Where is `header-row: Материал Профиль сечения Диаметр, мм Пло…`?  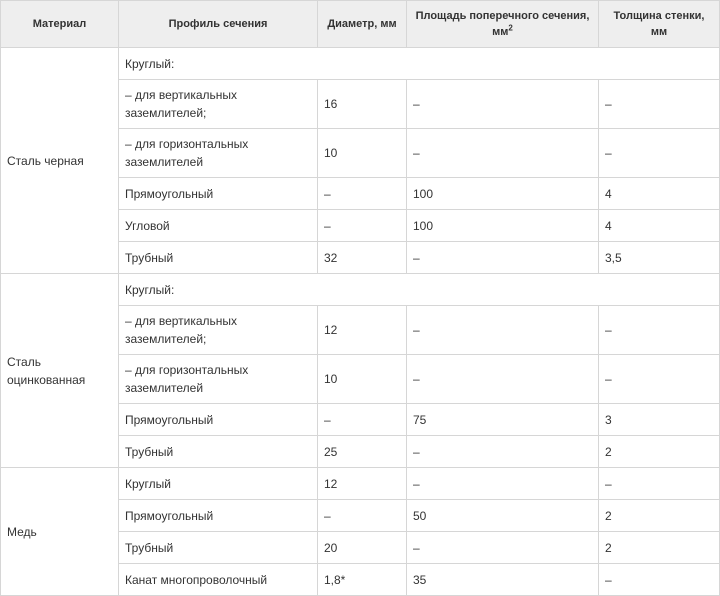
header-row: Материал Профиль сечения Диаметр, мм Пло… is located at coordinates (360, 24).